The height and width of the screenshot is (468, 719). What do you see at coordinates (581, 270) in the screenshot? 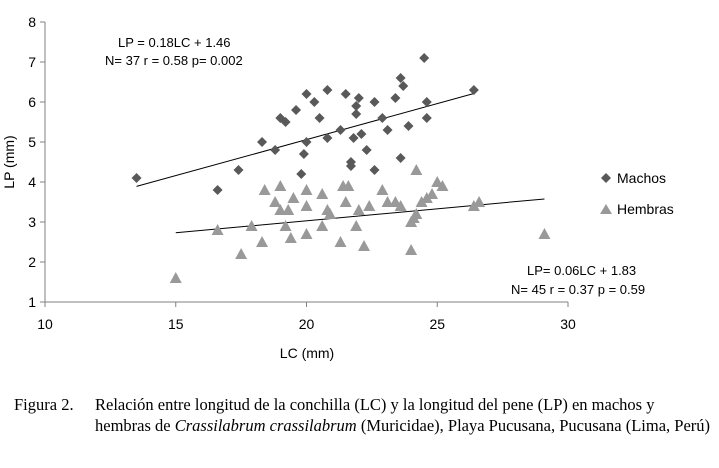
I see `hembras-equation: LP= 0.06LC + 1.83` at bounding box center [581, 270].